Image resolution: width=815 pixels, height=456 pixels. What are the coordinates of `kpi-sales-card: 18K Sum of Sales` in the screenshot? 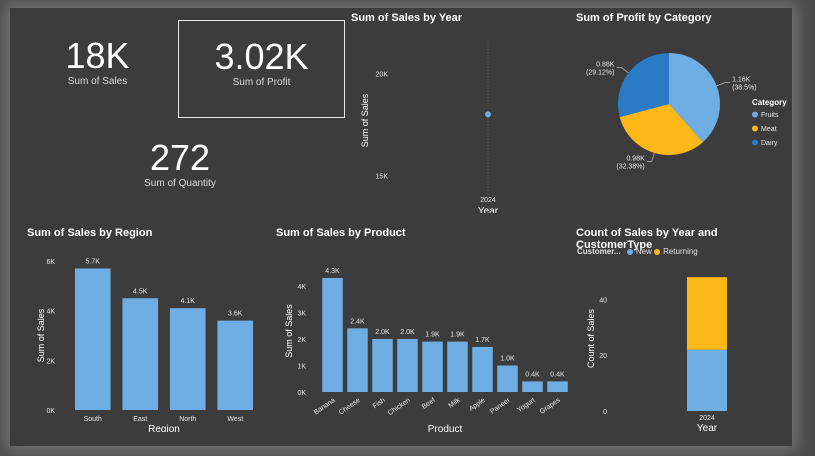 It's located at (97, 61).